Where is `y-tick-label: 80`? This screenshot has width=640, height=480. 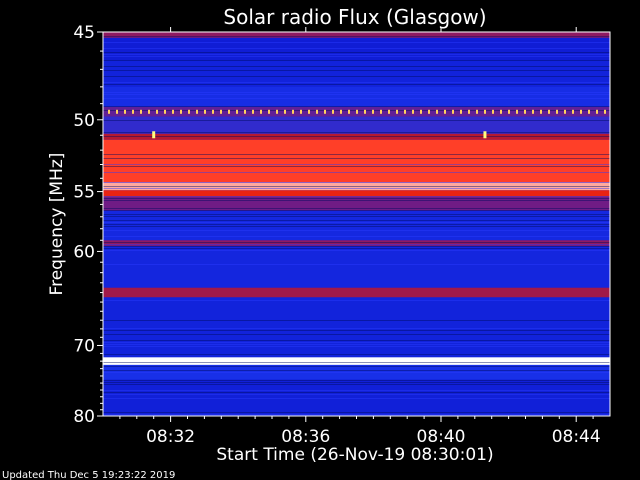 y-tick-label: 80 is located at coordinates (84, 417).